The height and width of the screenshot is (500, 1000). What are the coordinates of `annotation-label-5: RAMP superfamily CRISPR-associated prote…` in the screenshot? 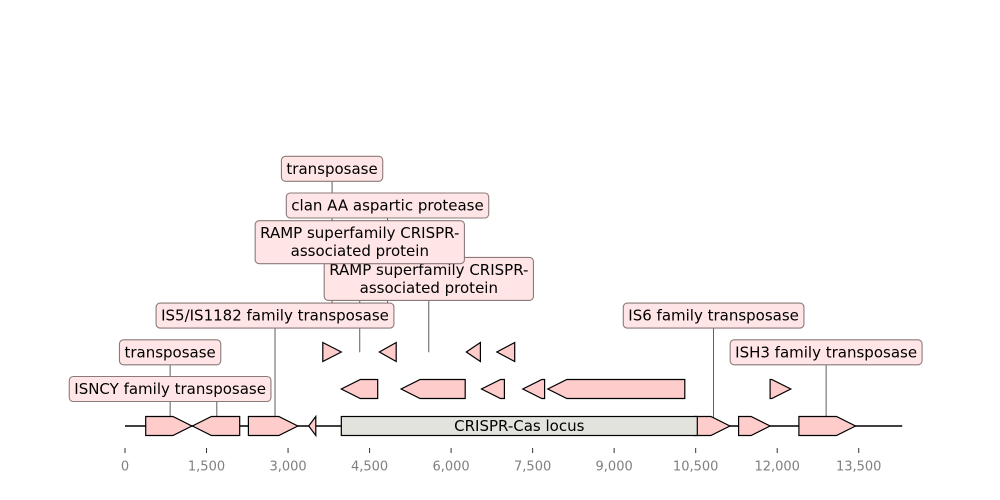 It's located at (359, 242).